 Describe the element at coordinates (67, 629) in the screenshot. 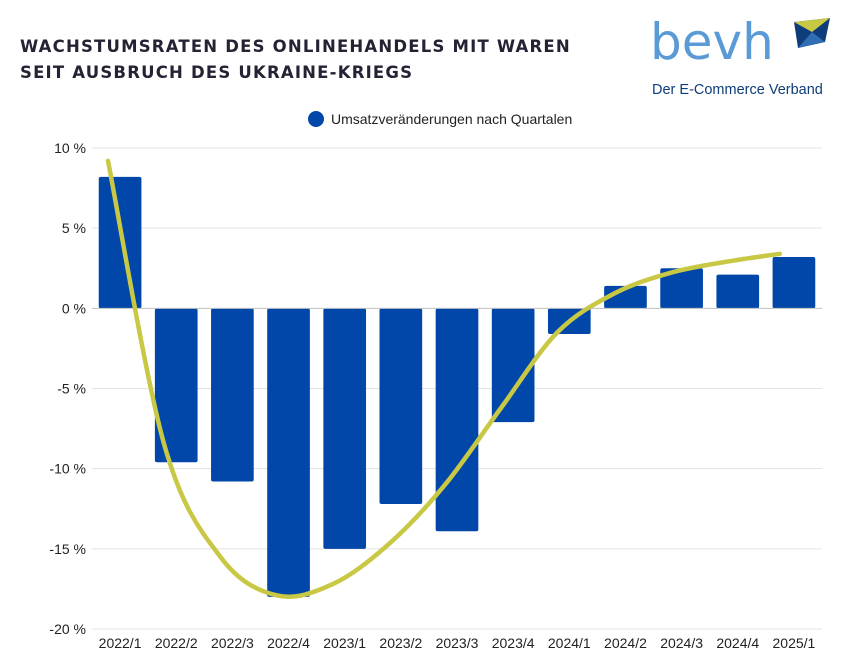

I see `y-tick-label: -20 %` at that location.